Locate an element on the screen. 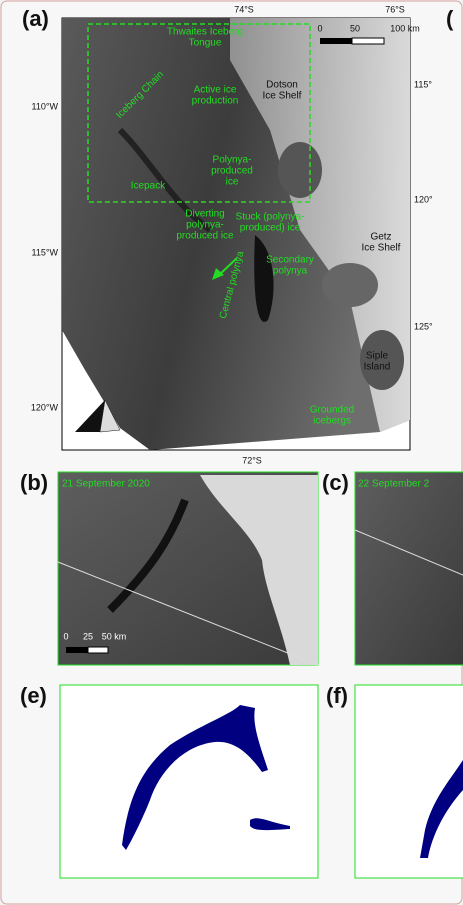  date: 21 September 2020 is located at coordinates (106, 484).